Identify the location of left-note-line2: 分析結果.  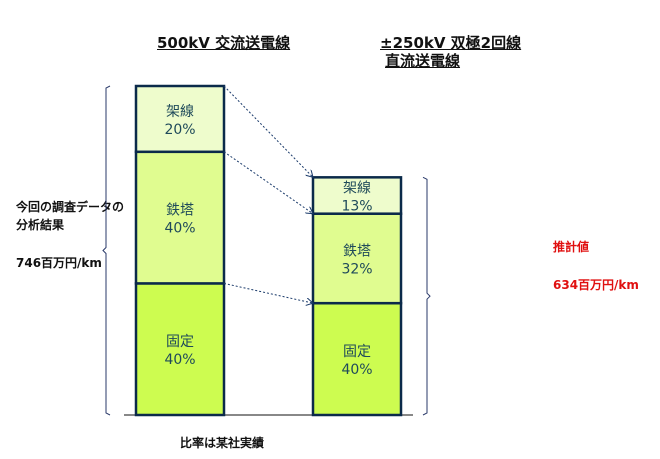
(40, 225).